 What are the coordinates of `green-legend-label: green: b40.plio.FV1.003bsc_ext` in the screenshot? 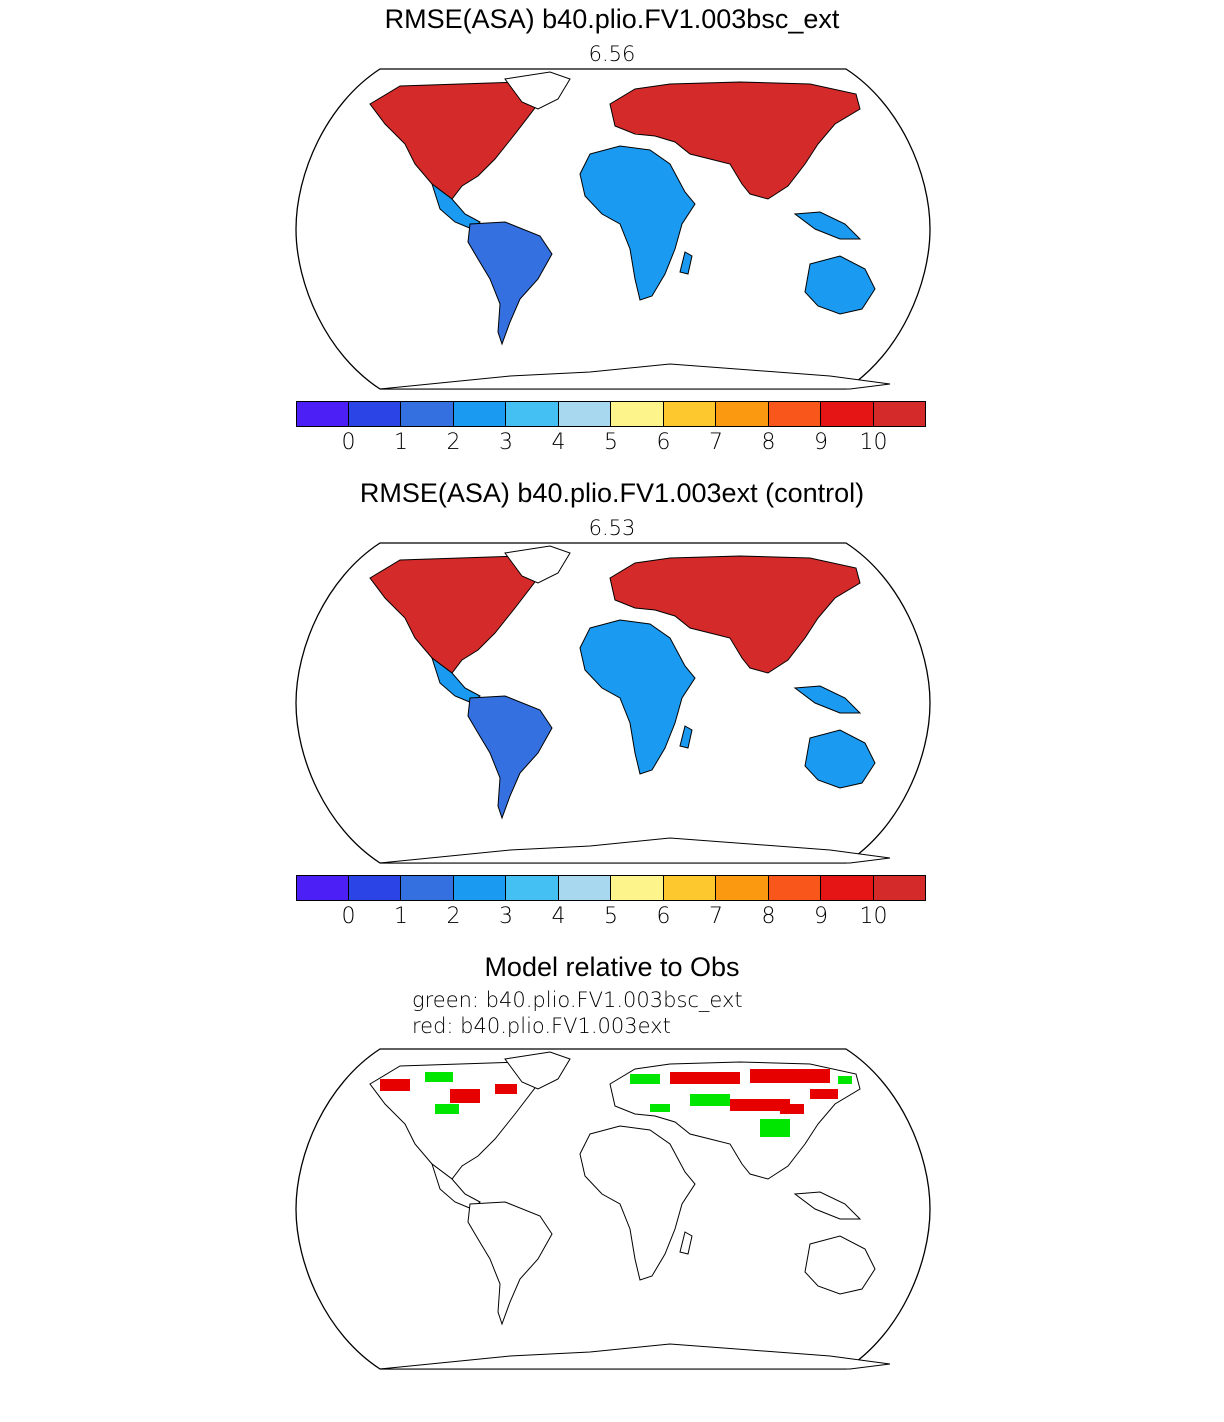 It's located at (577, 1000).